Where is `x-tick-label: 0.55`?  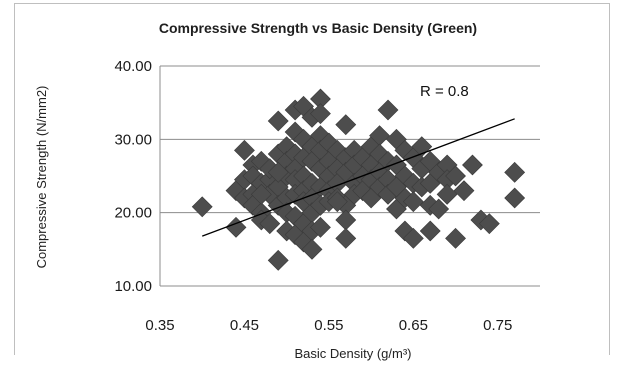
x-tick-label: 0.55 is located at coordinates (328, 325).